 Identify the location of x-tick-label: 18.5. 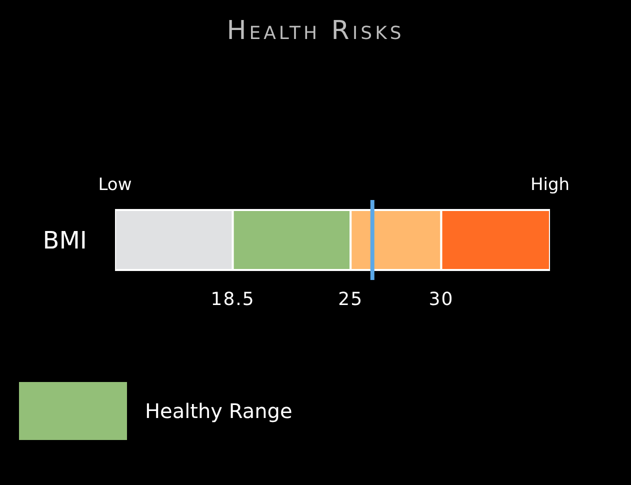
(232, 299).